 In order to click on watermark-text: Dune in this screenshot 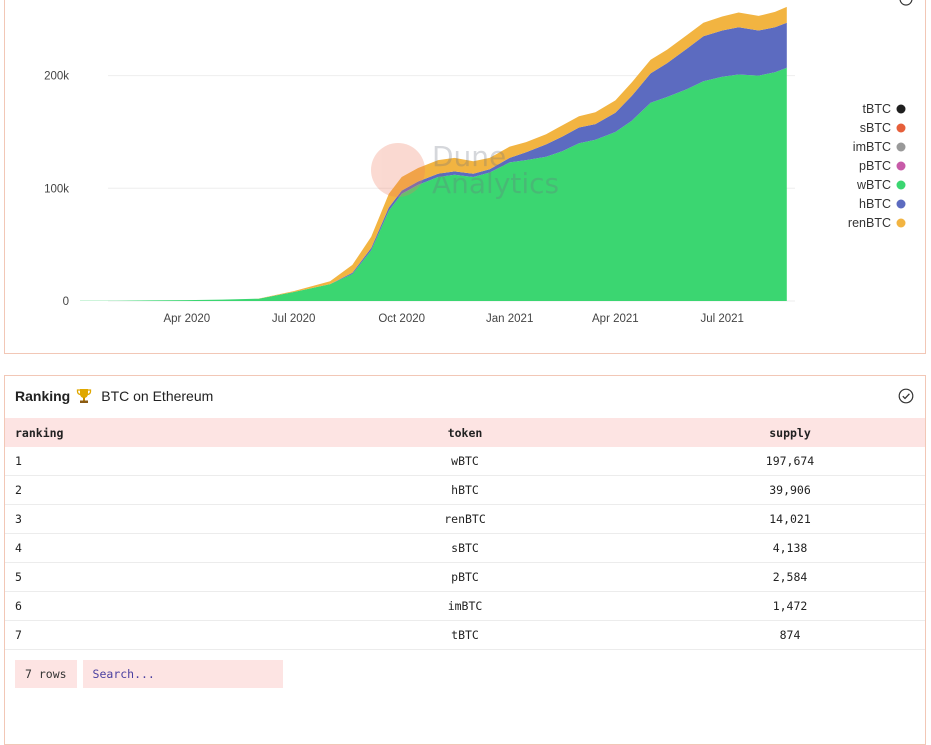, I will do `click(469, 156)`.